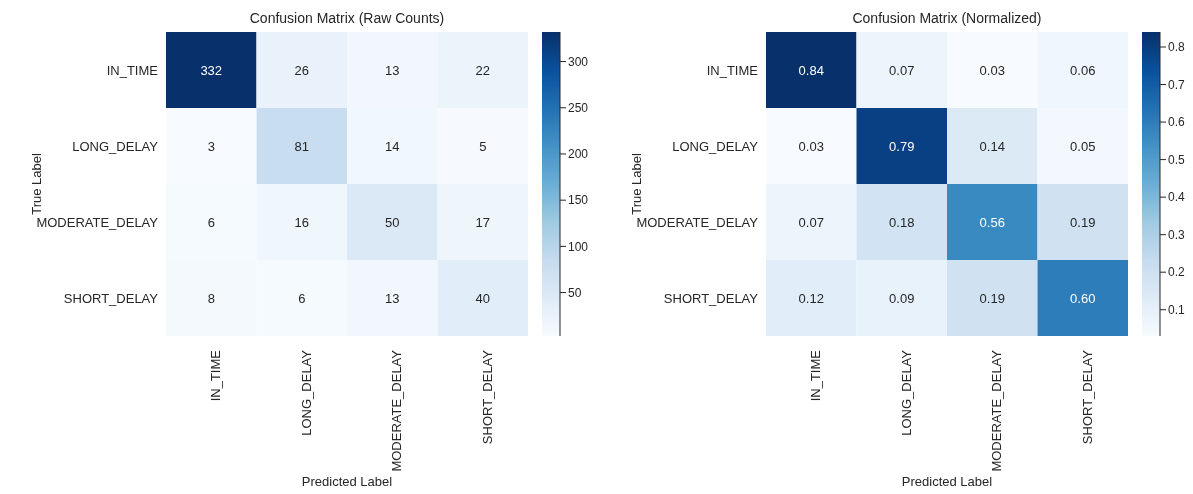  What do you see at coordinates (578, 61) in the screenshot?
I see `color-bar-label: 300` at bounding box center [578, 61].